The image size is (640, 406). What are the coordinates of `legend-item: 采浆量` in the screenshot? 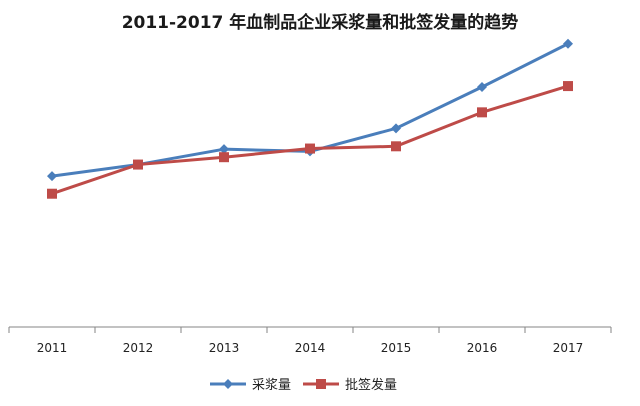 It's located at (250, 385).